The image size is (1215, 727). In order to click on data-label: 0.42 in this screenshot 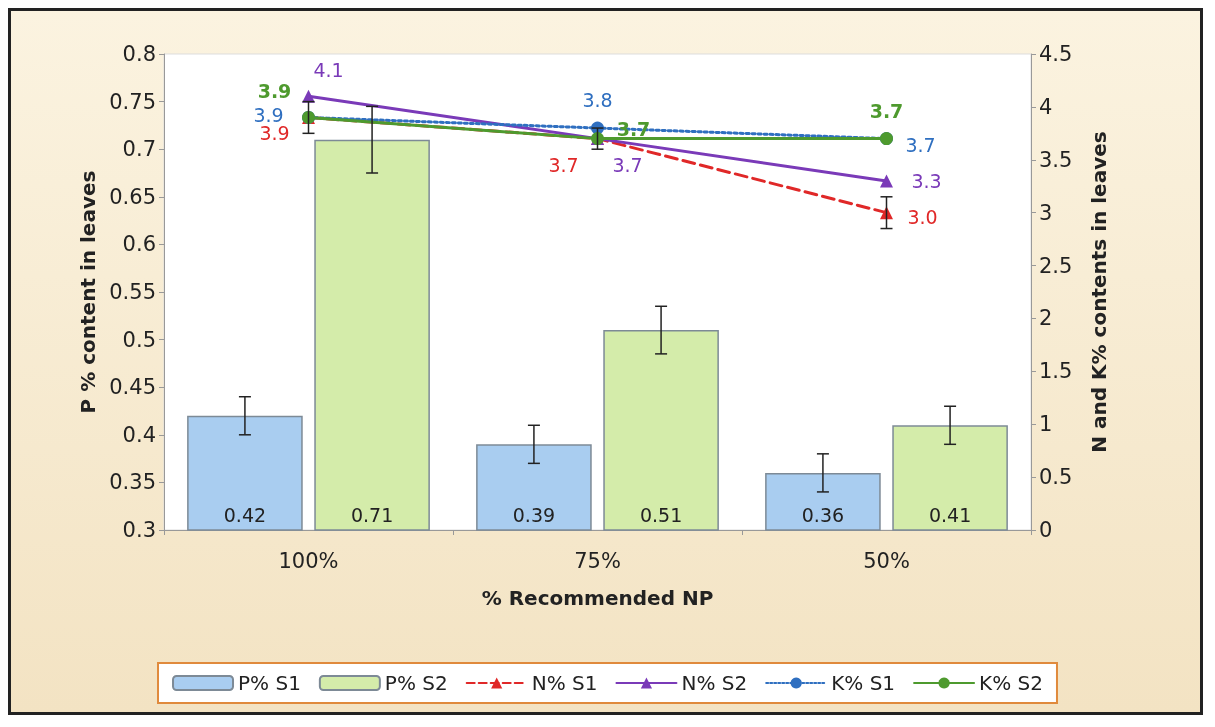, I will do `click(245, 515)`.